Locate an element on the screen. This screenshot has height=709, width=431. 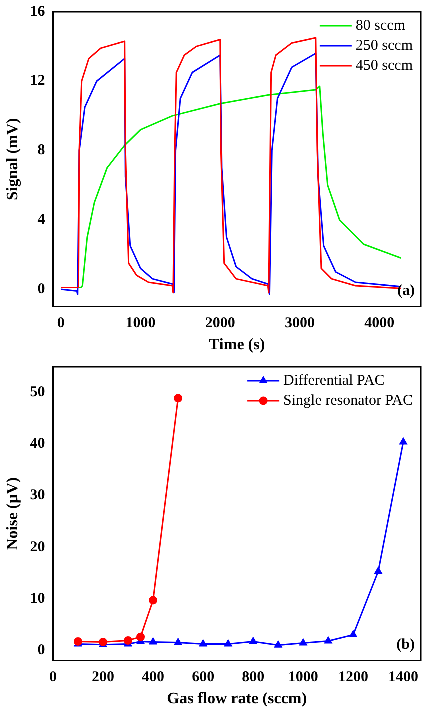
x-tick-label: 800 is located at coordinates (253, 678).